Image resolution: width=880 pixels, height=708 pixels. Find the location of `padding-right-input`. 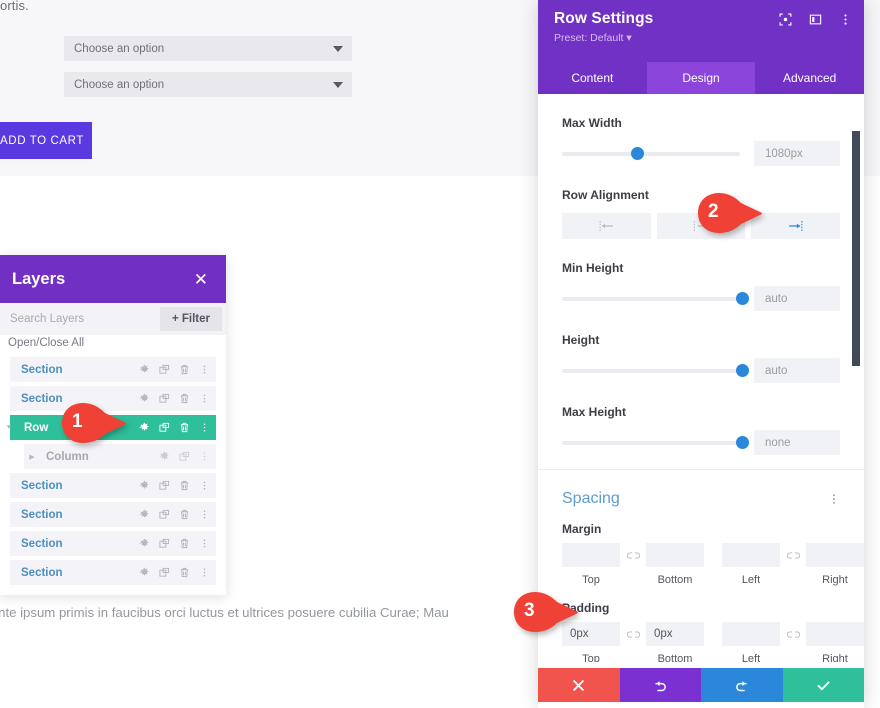

padding-right-input is located at coordinates (835, 634).